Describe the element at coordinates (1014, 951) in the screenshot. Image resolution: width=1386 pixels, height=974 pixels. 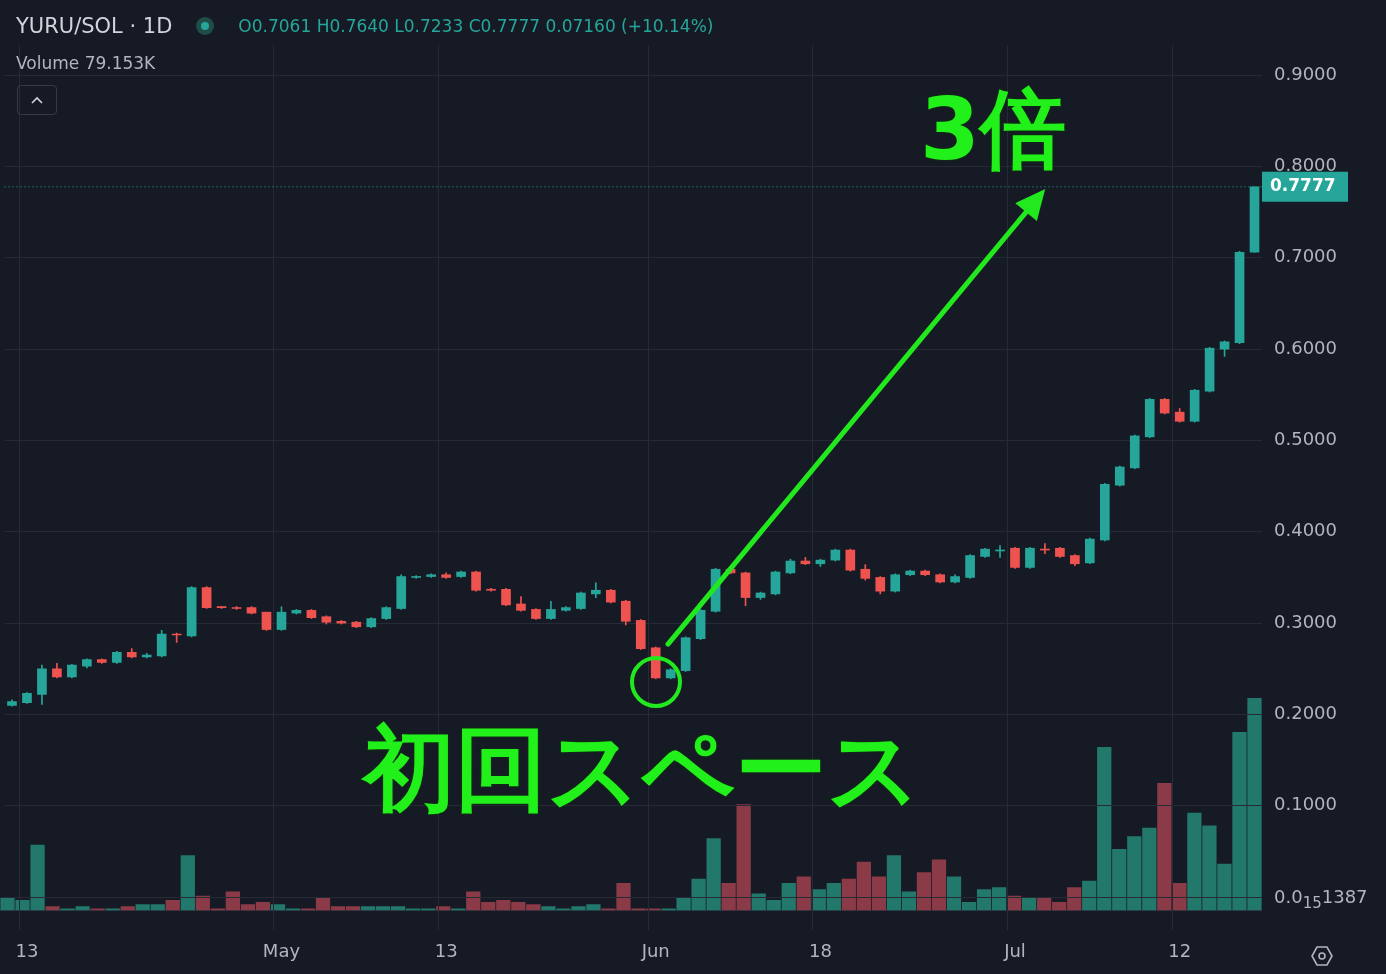
I see `x-tick-label: Jul` at that location.